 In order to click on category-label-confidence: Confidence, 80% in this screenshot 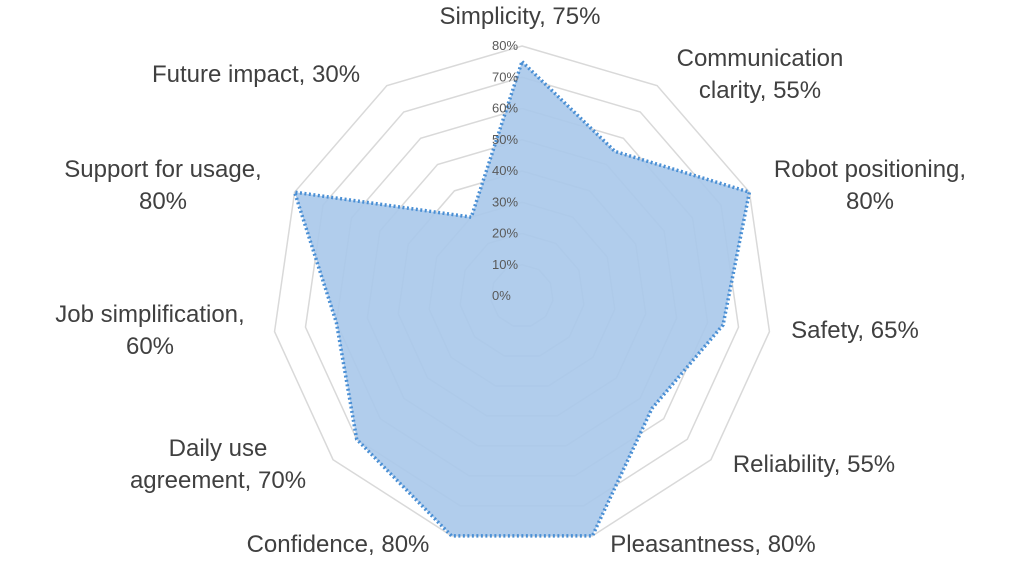, I will do `click(338, 544)`.